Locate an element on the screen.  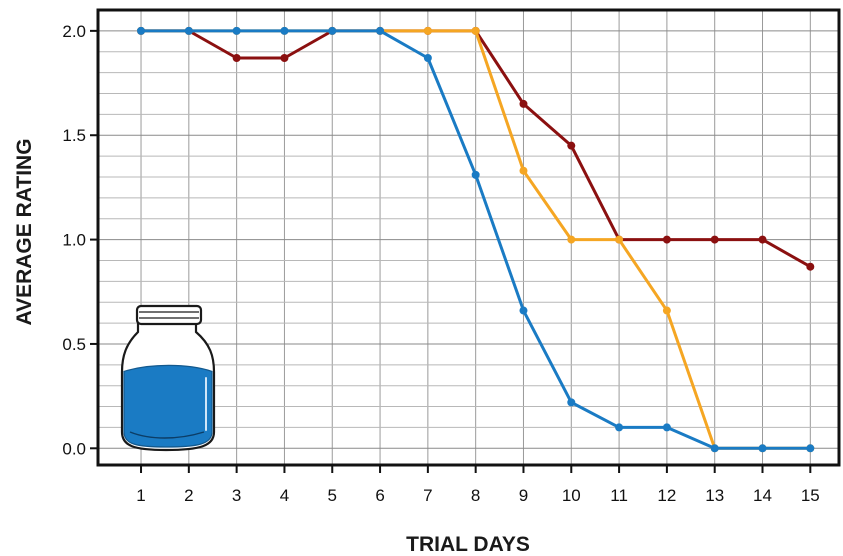
x-tick-label: 2 is located at coordinates (188, 495).